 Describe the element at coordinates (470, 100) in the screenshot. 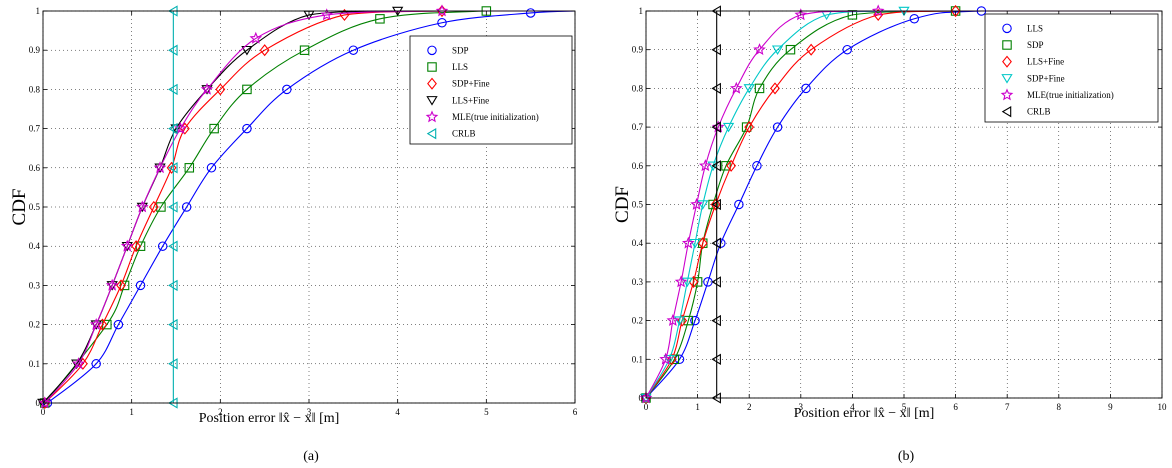

I see `legend-label: LLS+Fine` at that location.